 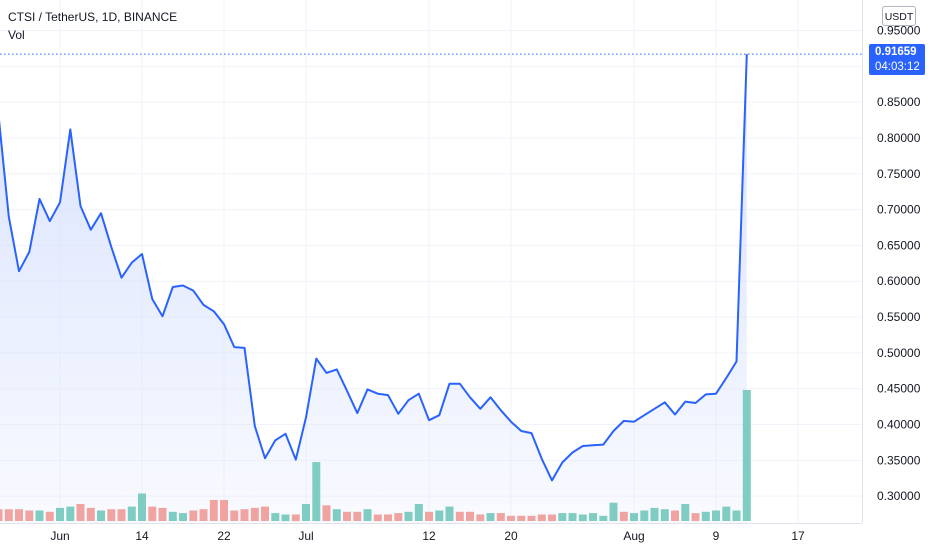 I want to click on x-tick-label: Jul, so click(x=305, y=536).